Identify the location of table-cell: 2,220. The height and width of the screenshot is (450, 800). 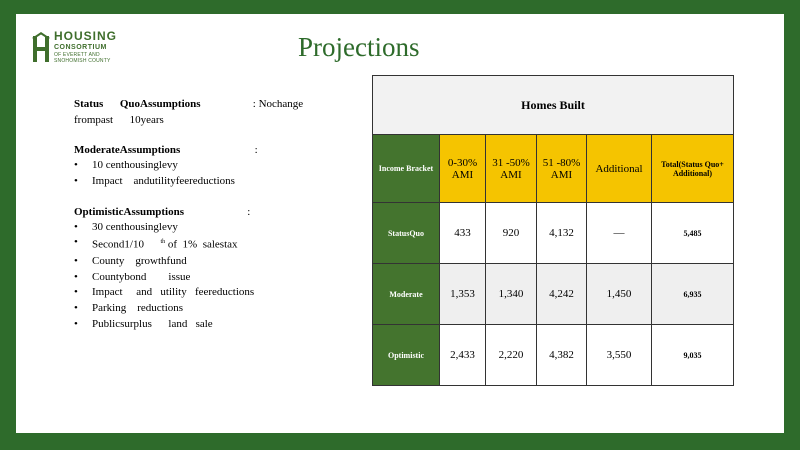
(511, 355).